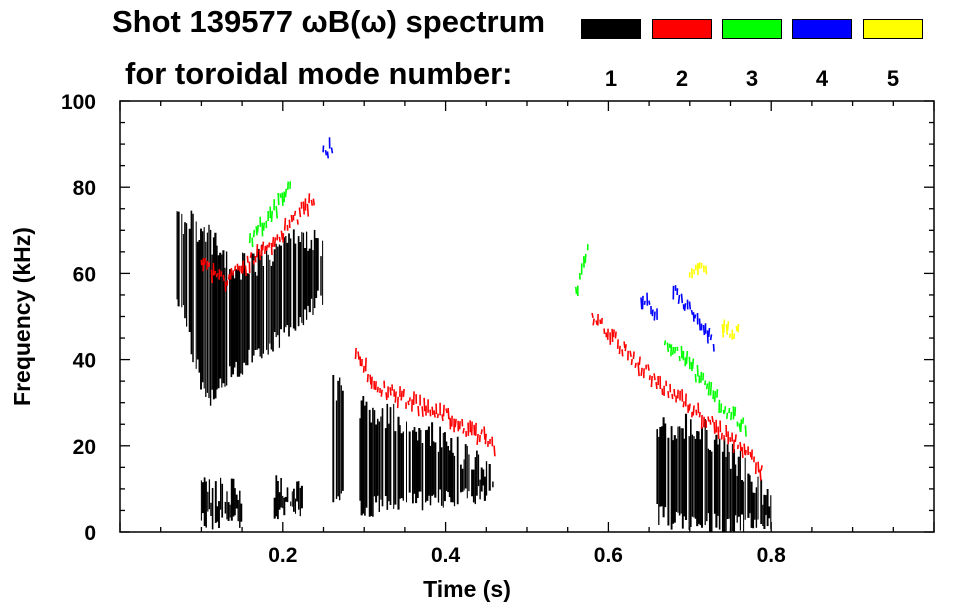  Describe the element at coordinates (694, 272) in the screenshot. I see `mode-track-n=5-t0` at that location.